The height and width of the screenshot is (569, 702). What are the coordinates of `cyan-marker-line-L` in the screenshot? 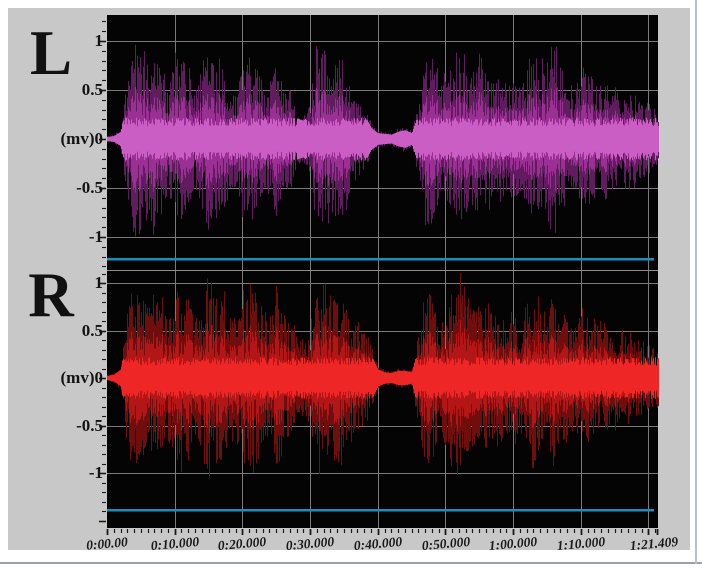 It's located at (380, 259).